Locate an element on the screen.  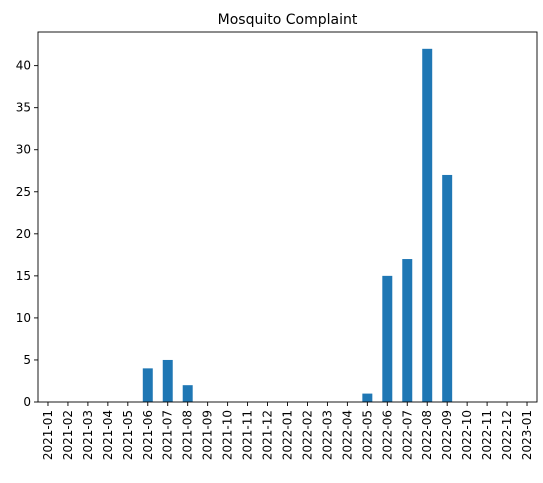
y-tick-label: 15 is located at coordinates (23, 276).